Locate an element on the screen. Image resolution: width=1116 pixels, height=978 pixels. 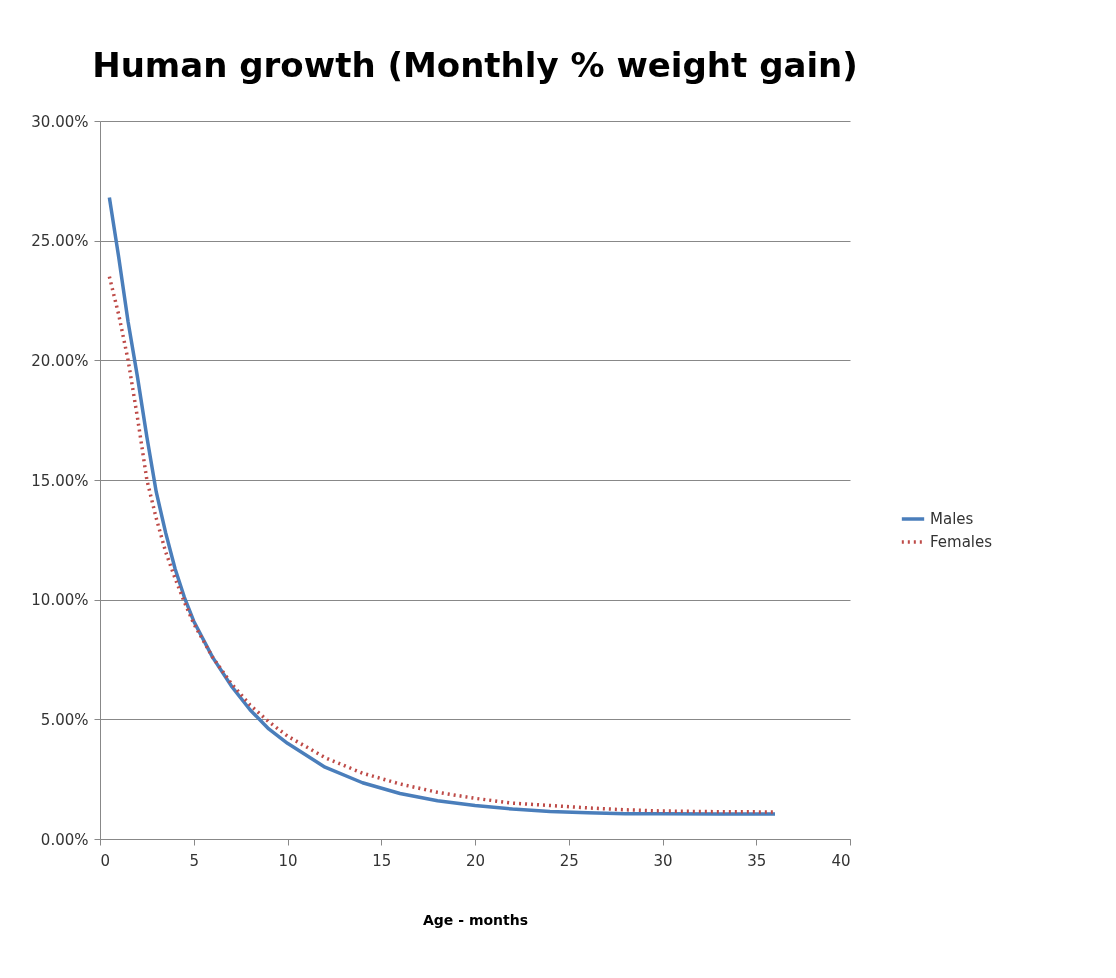
y-tick-label: 10.00% is located at coordinates (60, 600).